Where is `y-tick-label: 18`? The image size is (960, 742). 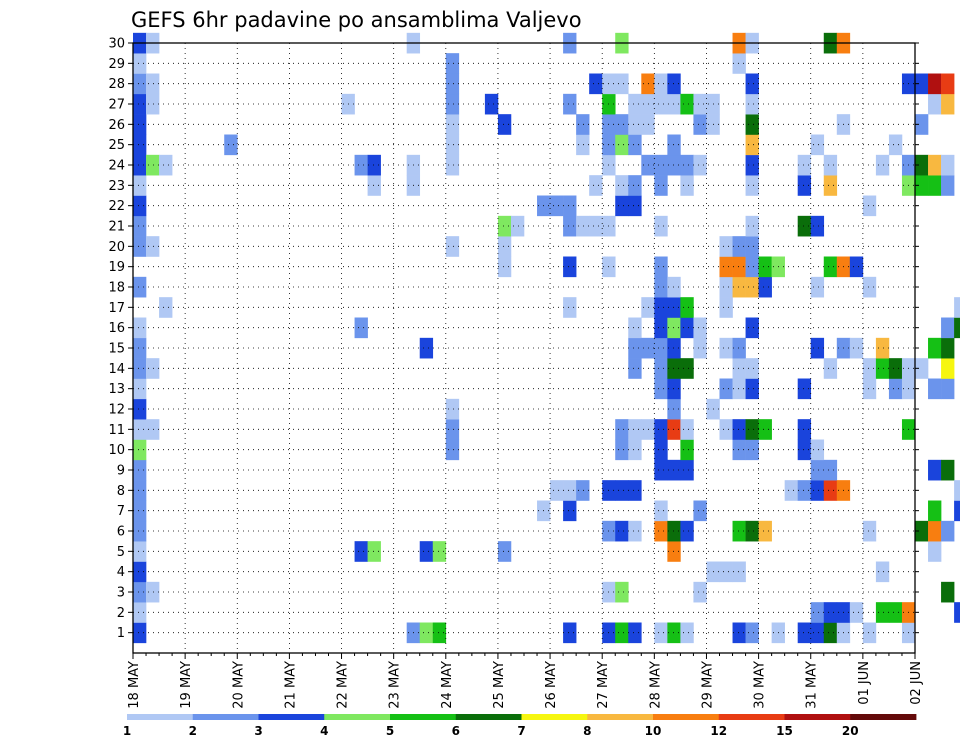
y-tick-label: 18 is located at coordinates (116, 288).